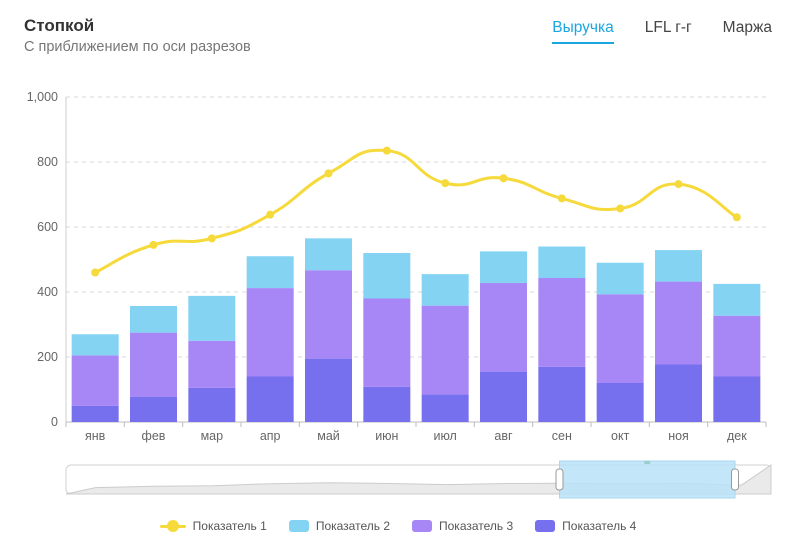  I want to click on y-tick-label: 800, so click(47, 162).